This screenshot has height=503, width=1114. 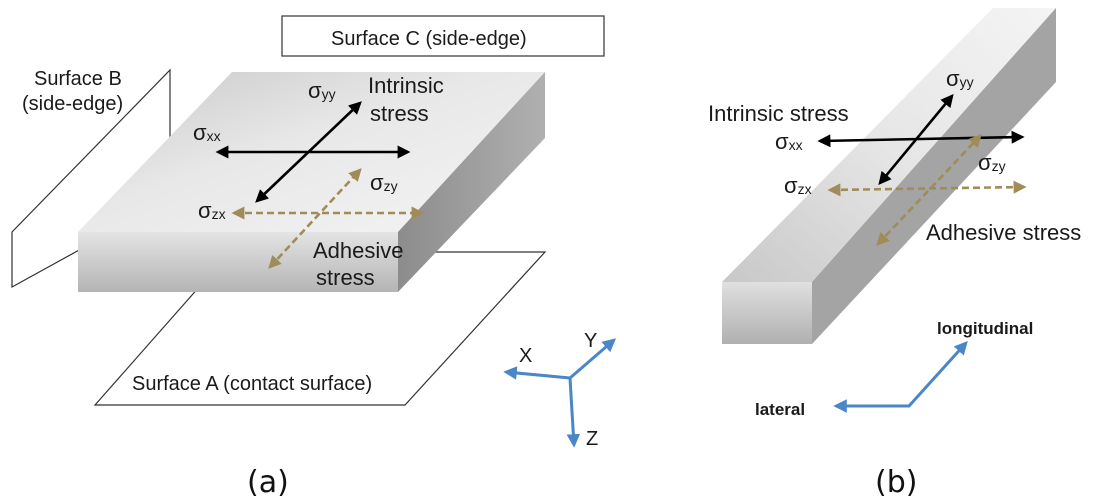 What do you see at coordinates (590, 341) in the screenshot?
I see `axis-y-label: Y` at bounding box center [590, 341].